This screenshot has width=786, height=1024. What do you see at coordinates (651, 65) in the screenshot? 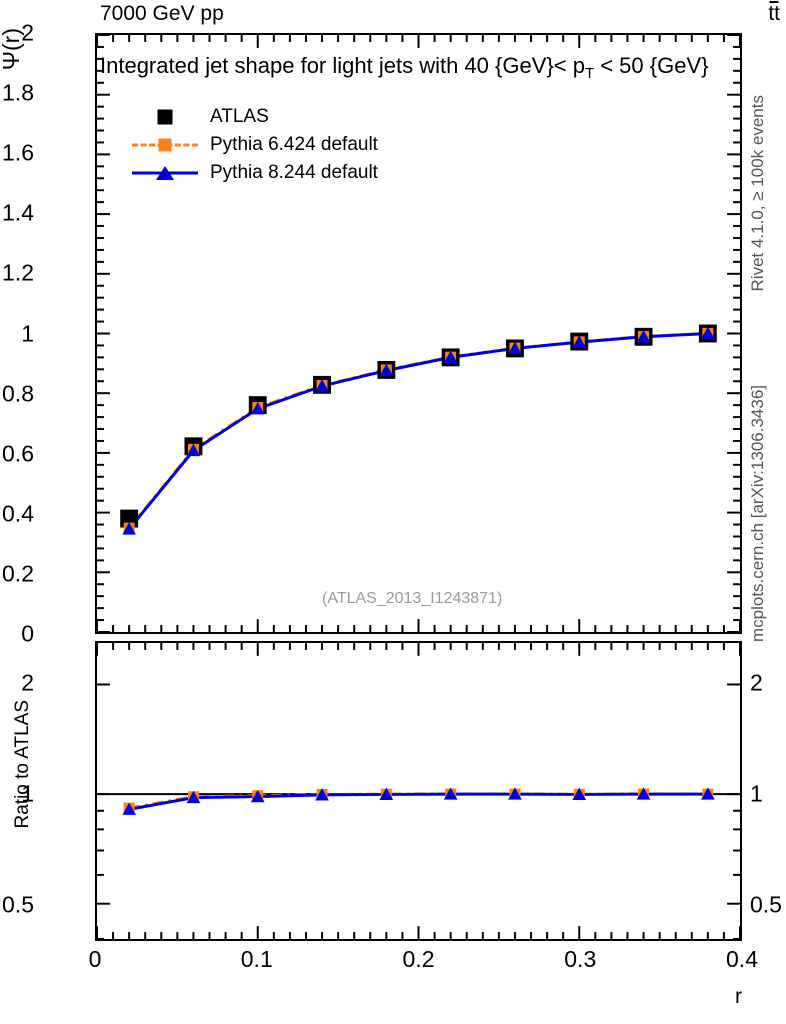
I see `plot-title-rest: < 50 {GeV}` at bounding box center [651, 65].